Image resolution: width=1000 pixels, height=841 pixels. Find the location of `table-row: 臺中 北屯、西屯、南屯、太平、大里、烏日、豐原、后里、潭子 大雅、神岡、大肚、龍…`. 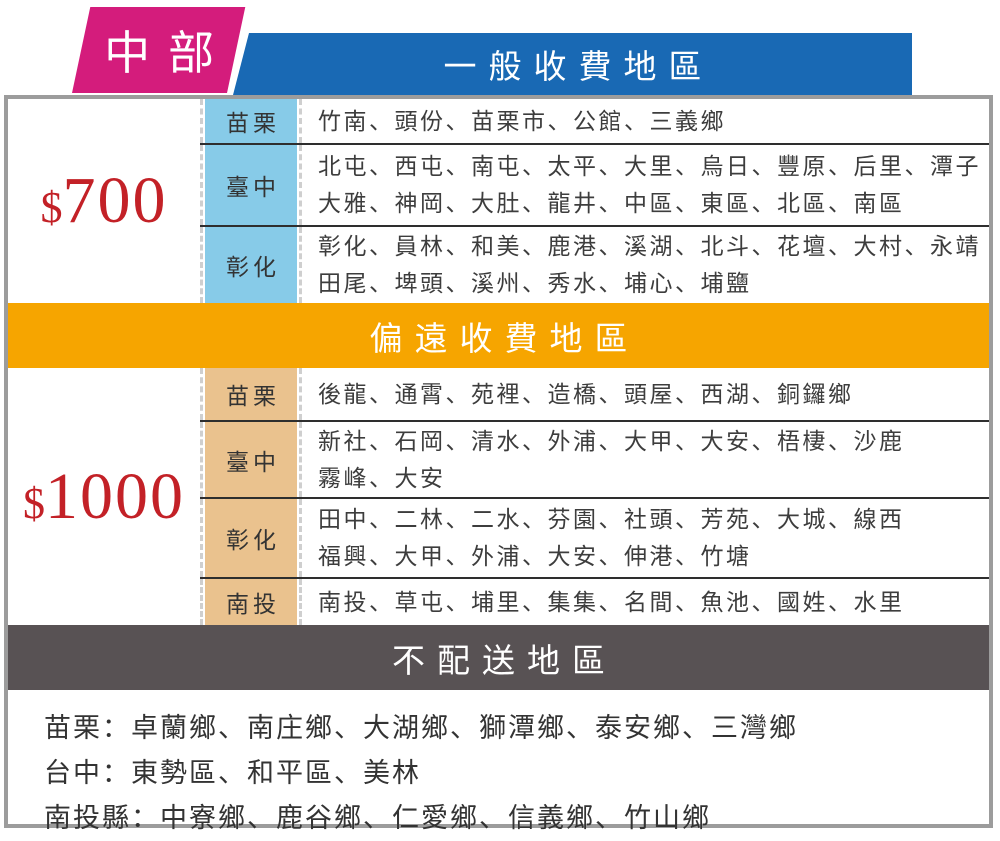

table-row: 臺中 北屯、西屯、南屯、太平、大里、烏日、豐原、后里、潭子 大雅、神岡、大肚、龍… is located at coordinates (594, 184).